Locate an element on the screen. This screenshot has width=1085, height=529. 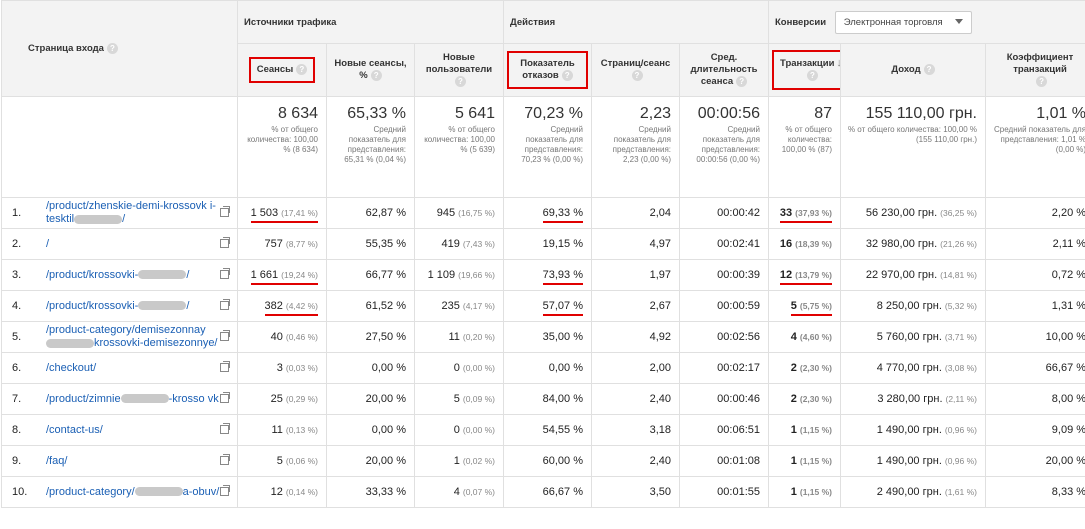
col-new-sessions: Новые сеансы, %? is located at coordinates (370, 70).